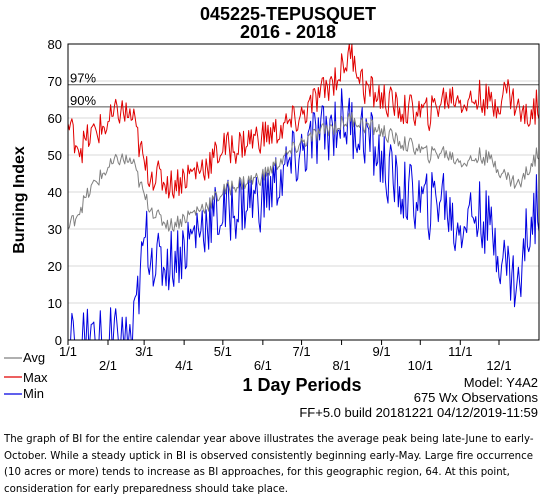 The height and width of the screenshot is (498, 554). I want to click on y-tick-label: 50, so click(55, 155).